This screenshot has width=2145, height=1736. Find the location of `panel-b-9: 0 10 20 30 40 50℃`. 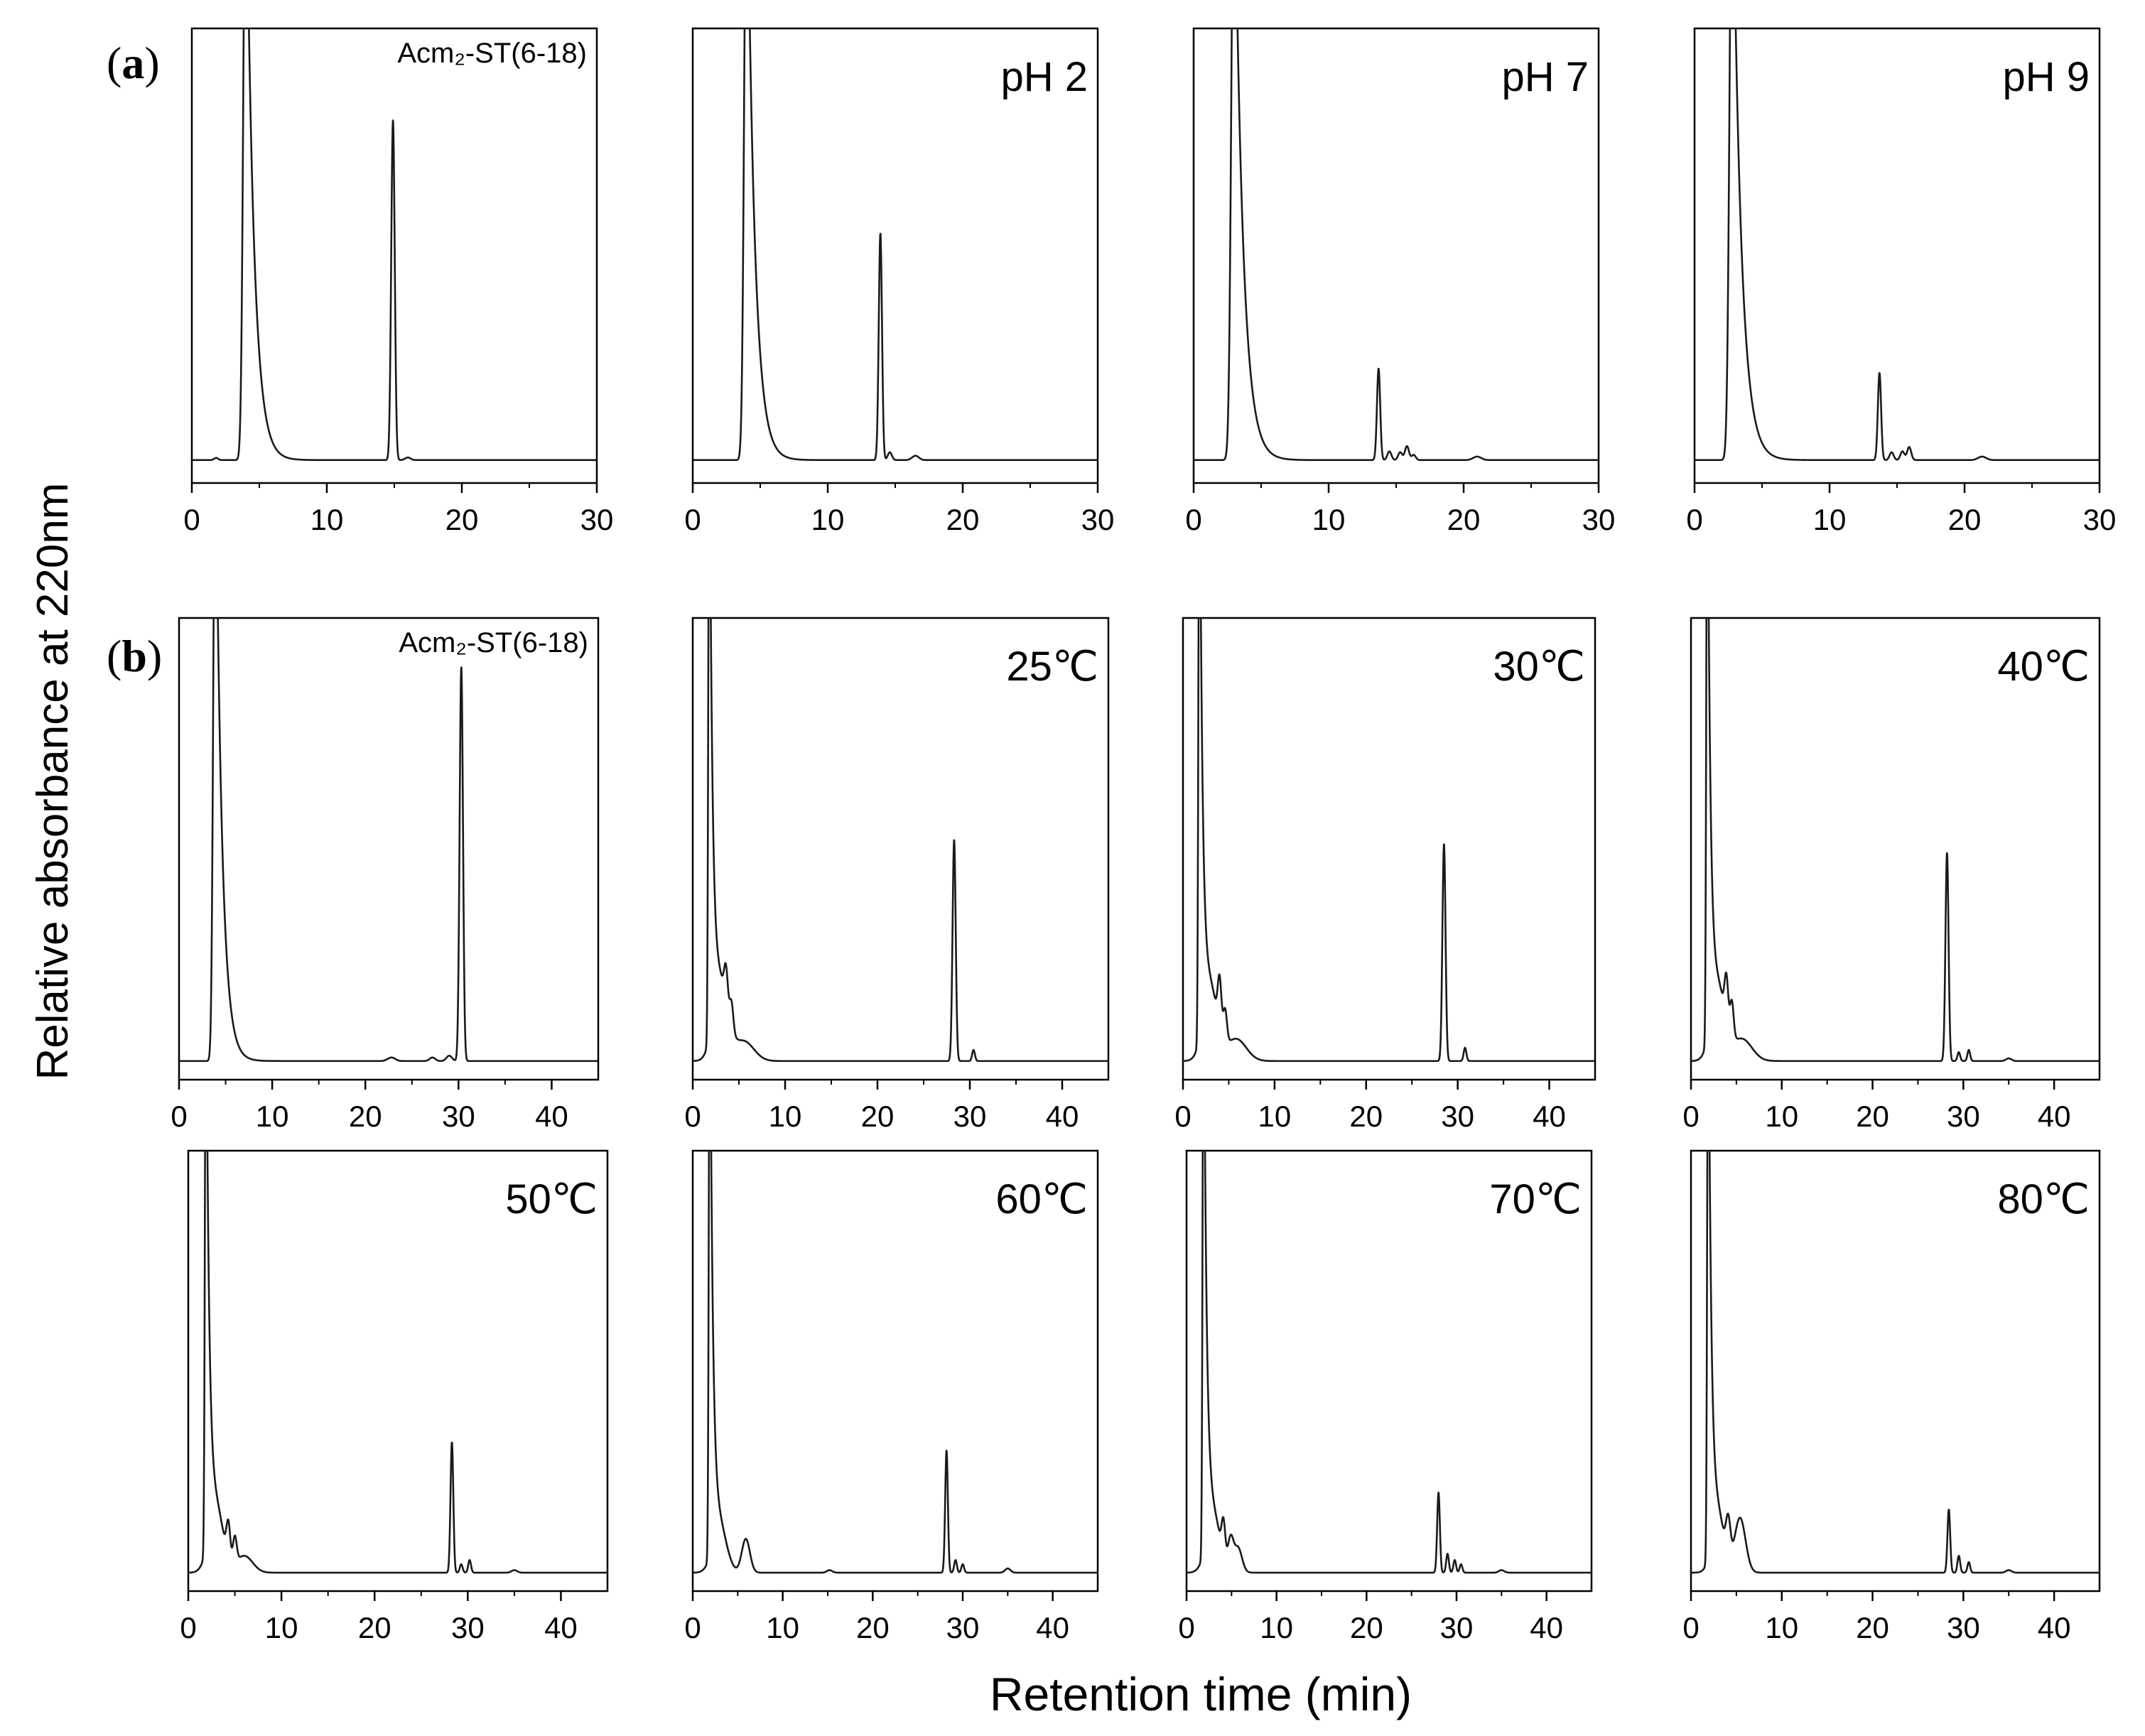

panel-b-9: 0 10 20 30 40 50℃ is located at coordinates (394, 1396).